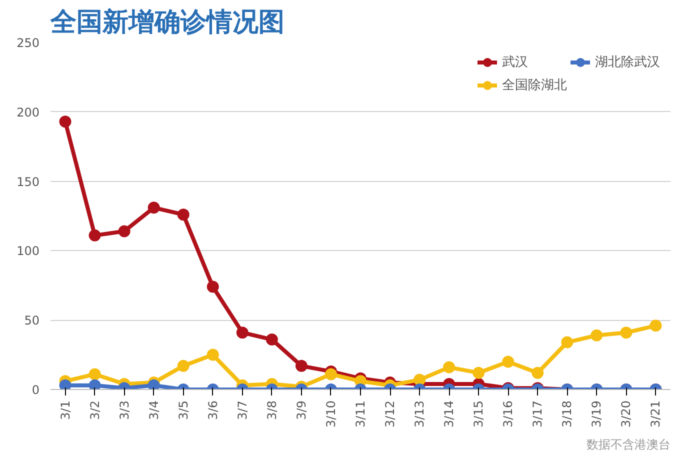 This screenshot has width=700, height=456. What do you see at coordinates (167, 23) in the screenshot?
I see `chart-title: 全国新增确诊情况图` at bounding box center [167, 23].